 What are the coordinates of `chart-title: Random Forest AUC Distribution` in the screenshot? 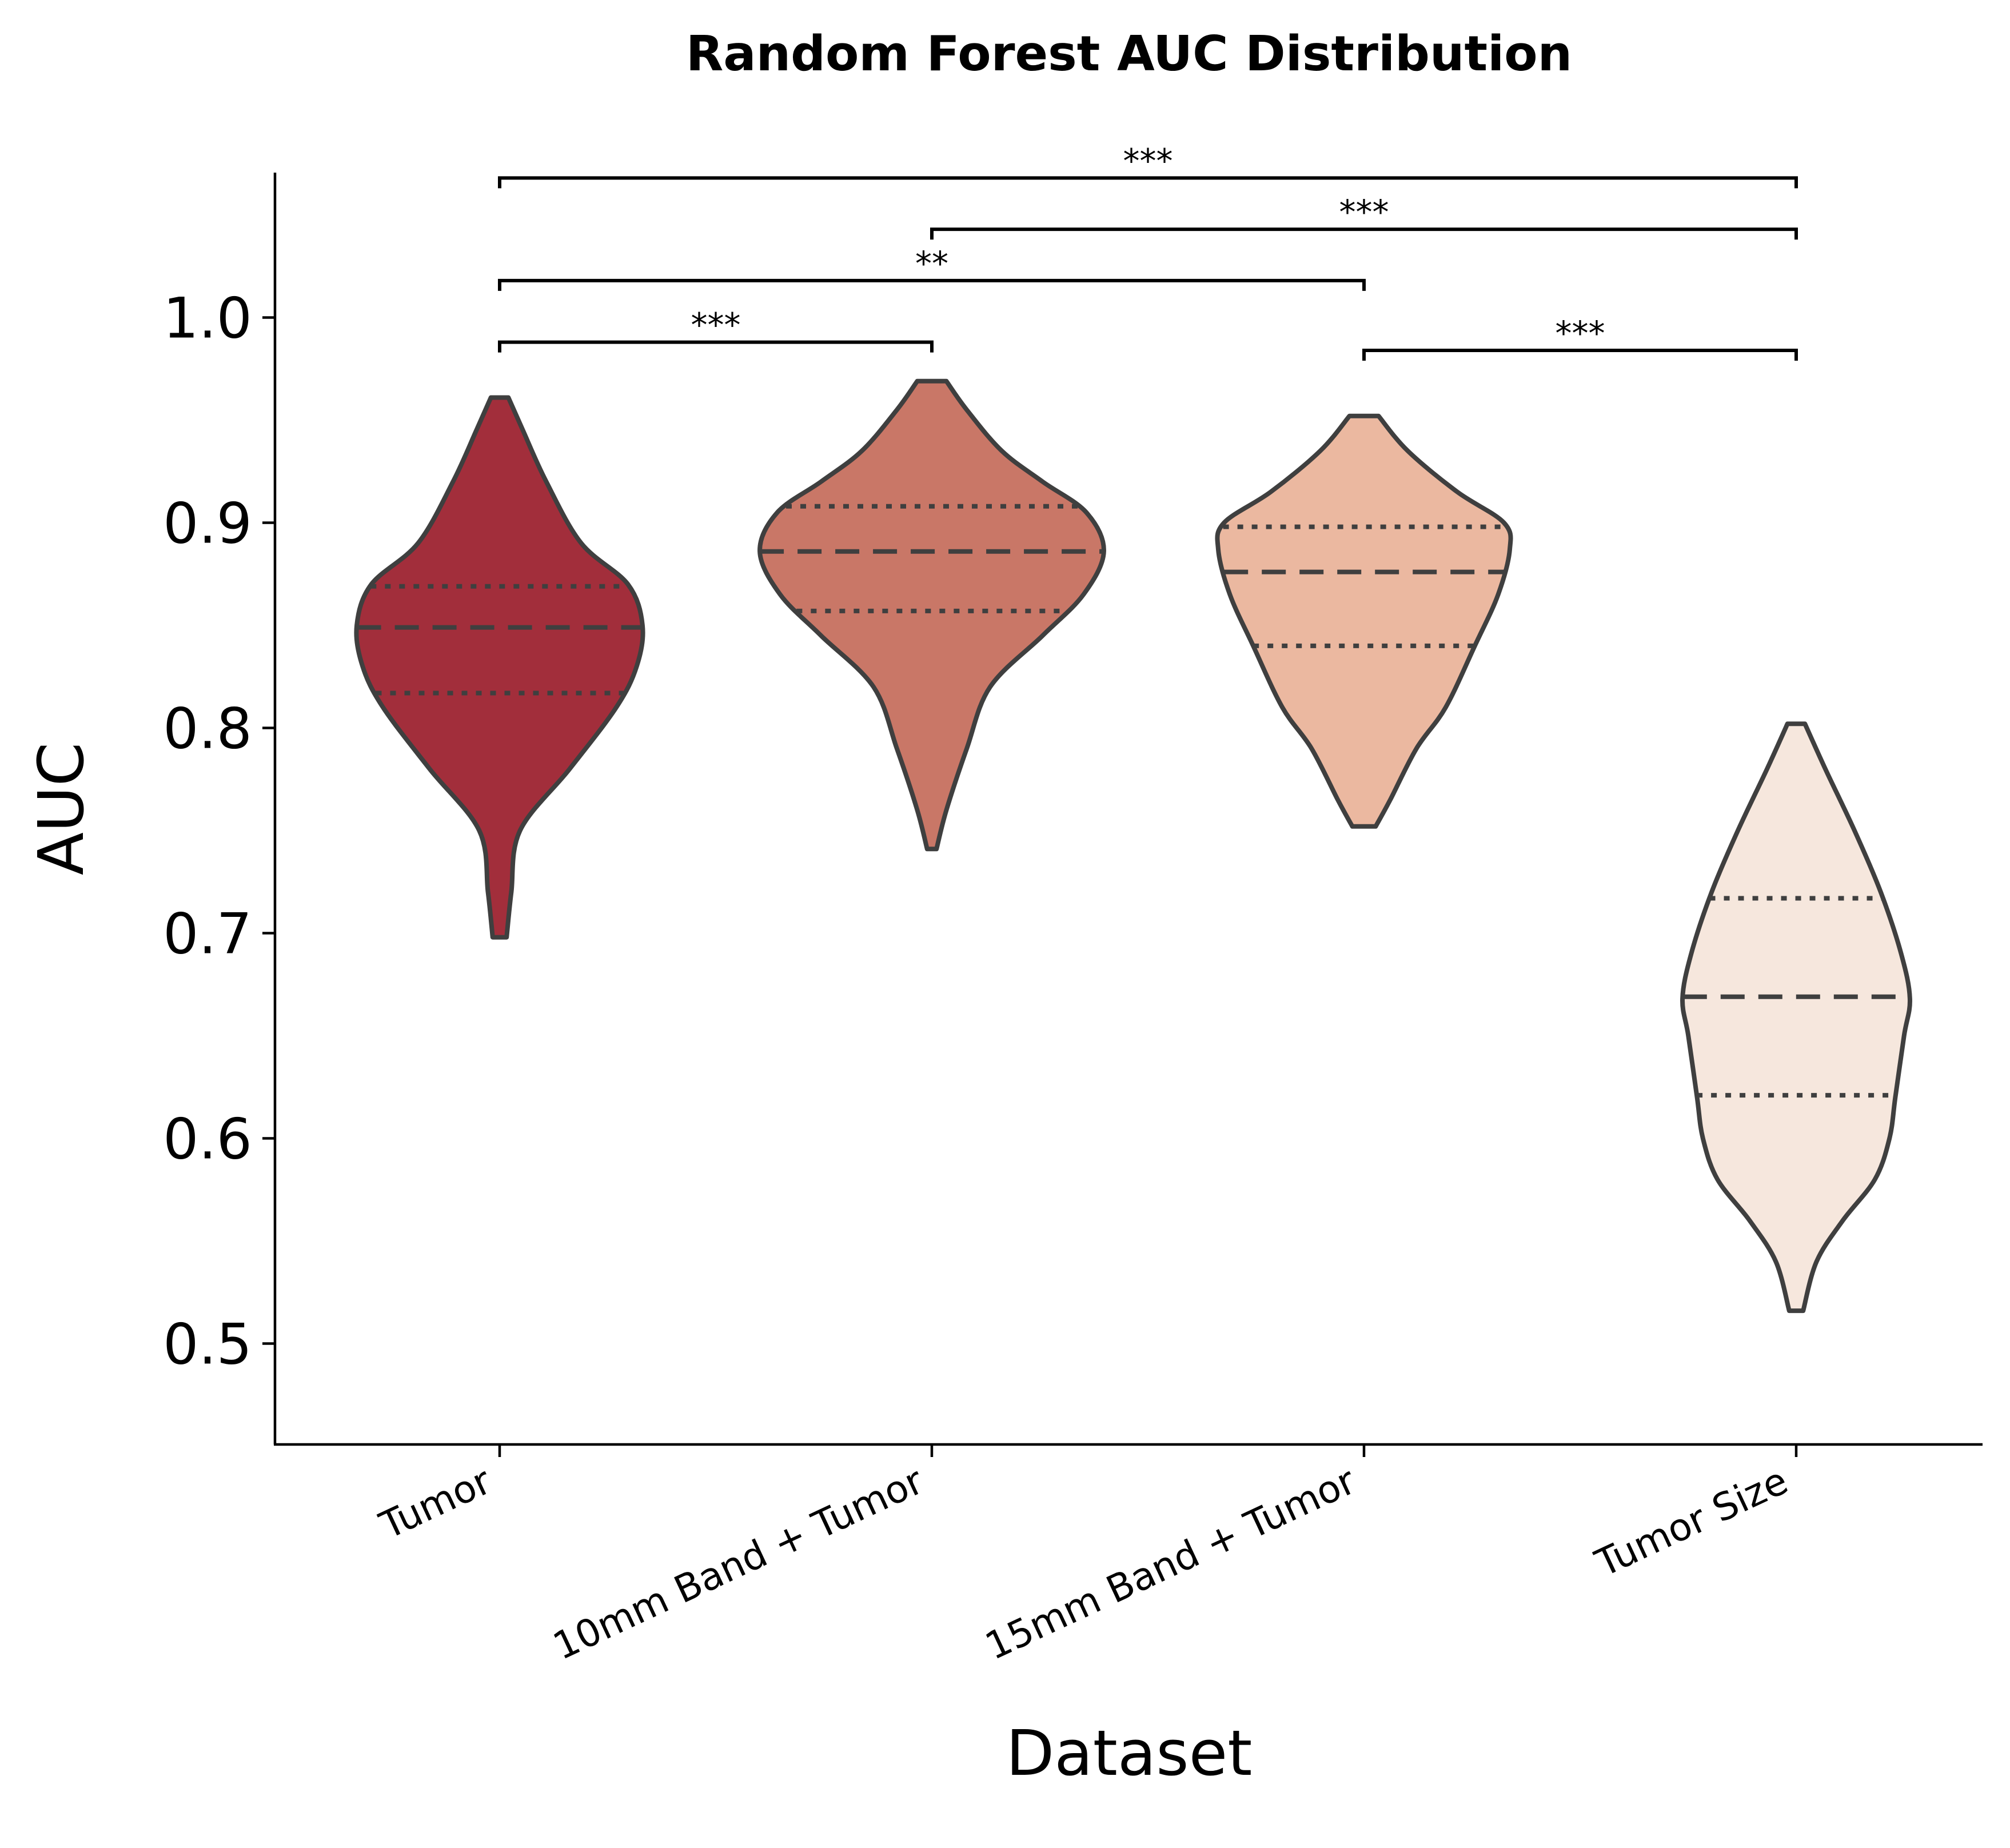 It's located at (1129, 54).